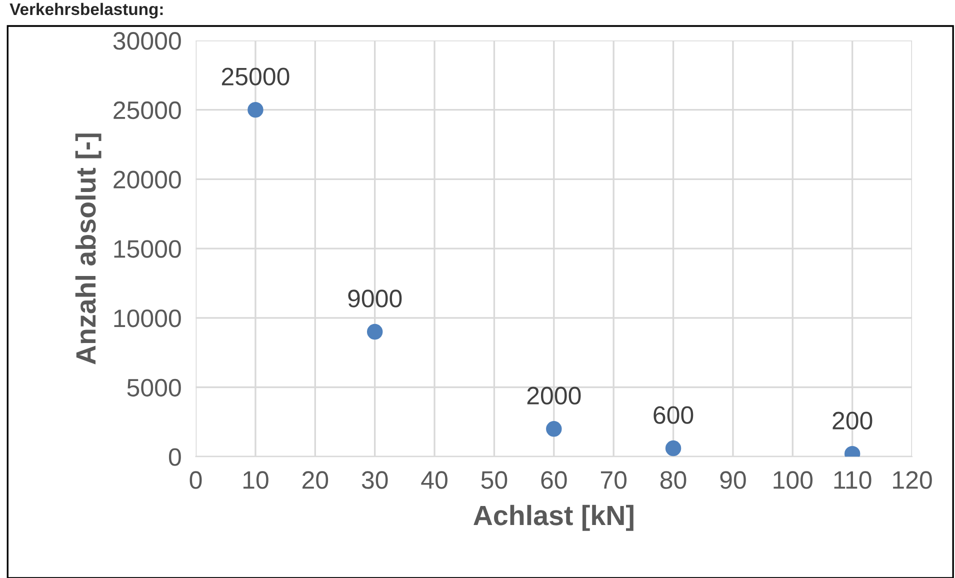  I want to click on y-tick-label: 25000, so click(147, 110).